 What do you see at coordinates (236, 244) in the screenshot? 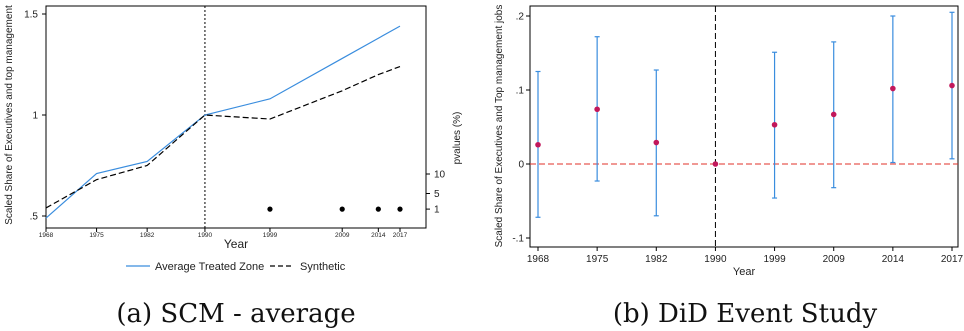
I see `panel-scm-xlabel: Year` at bounding box center [236, 244].